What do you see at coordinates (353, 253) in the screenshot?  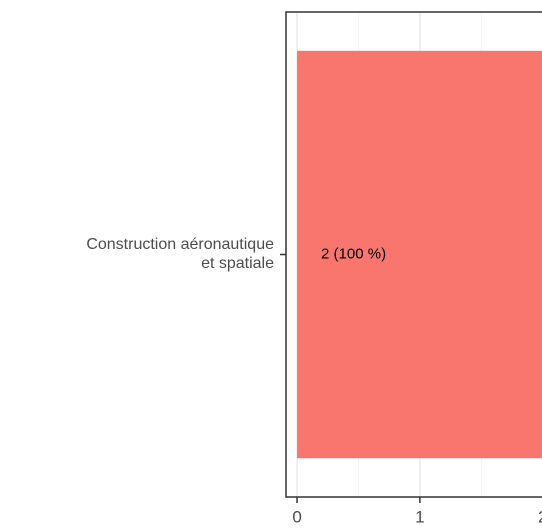 I see `data-label: 2 (100 %)` at bounding box center [353, 253].